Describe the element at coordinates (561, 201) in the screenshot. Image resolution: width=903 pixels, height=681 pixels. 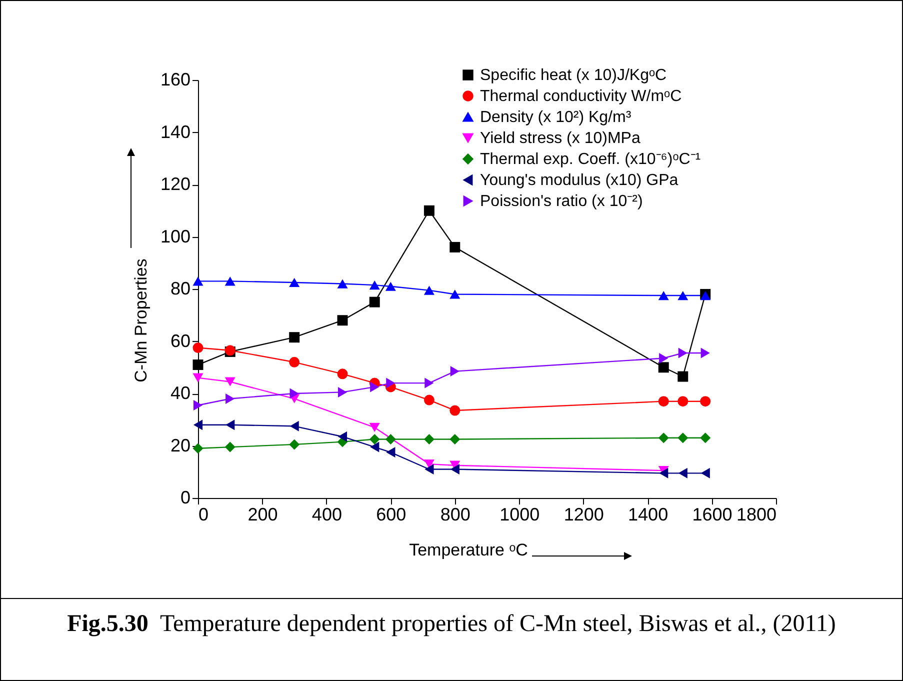
I see `legend-label: Poission's ratio (x 10⁻²)` at that location.